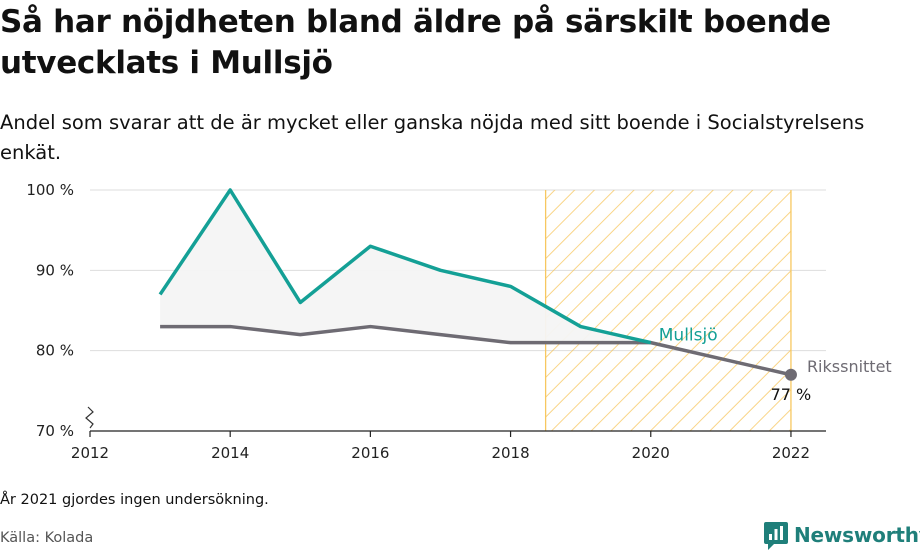 The image size is (920, 552). I want to click on axis-break-icon, so click(89, 417).